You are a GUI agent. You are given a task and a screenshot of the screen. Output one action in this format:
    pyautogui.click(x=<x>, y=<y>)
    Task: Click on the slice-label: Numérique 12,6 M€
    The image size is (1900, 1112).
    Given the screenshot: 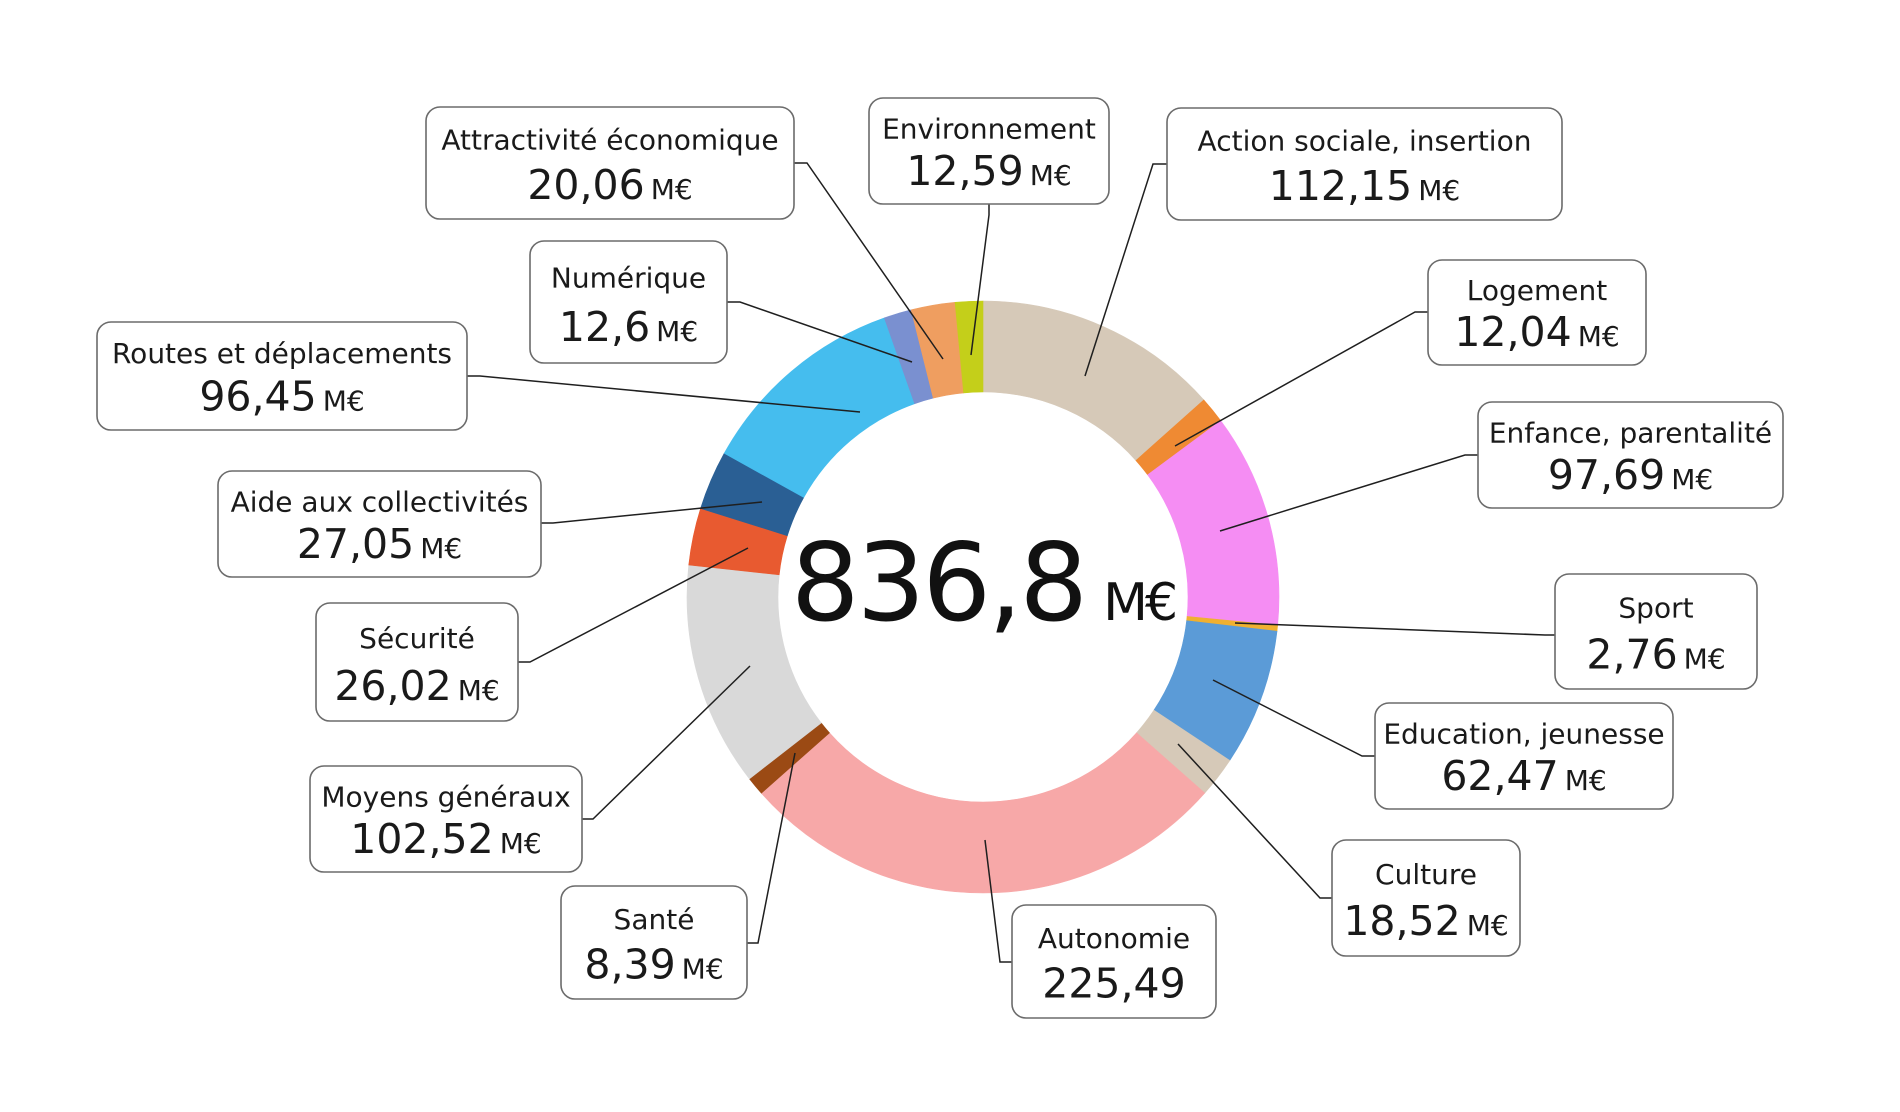 What is the action you would take?
    pyautogui.click(x=628, y=302)
    